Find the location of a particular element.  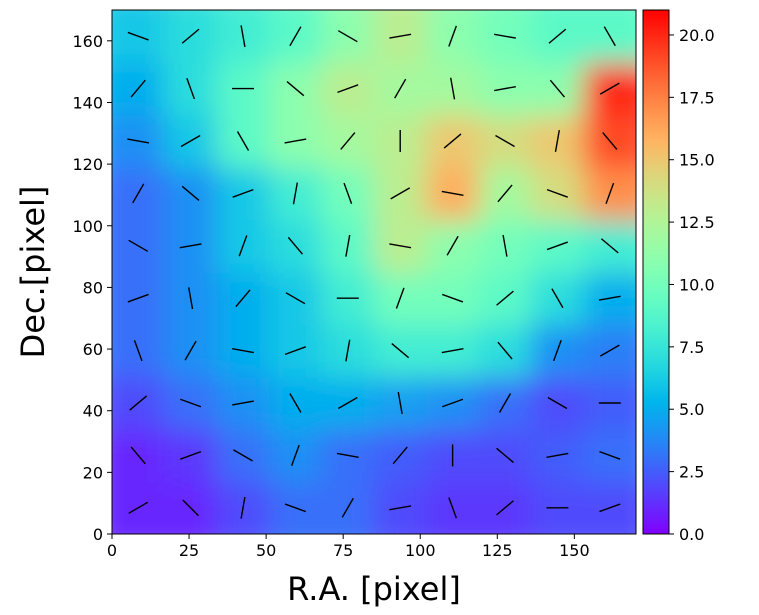

x-tick-label: 25 is located at coordinates (189, 550).